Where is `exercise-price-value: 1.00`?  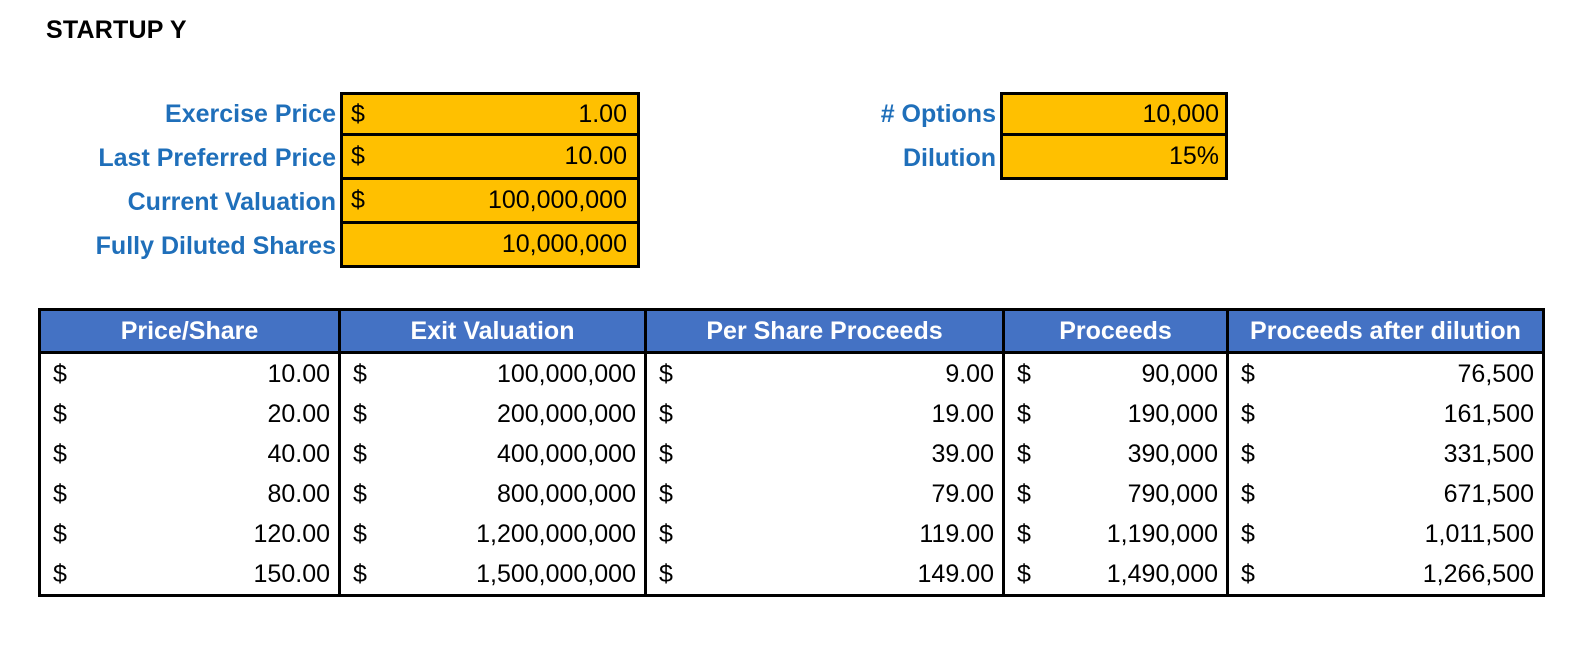
exercise-price-value: 1.00 is located at coordinates (602, 113).